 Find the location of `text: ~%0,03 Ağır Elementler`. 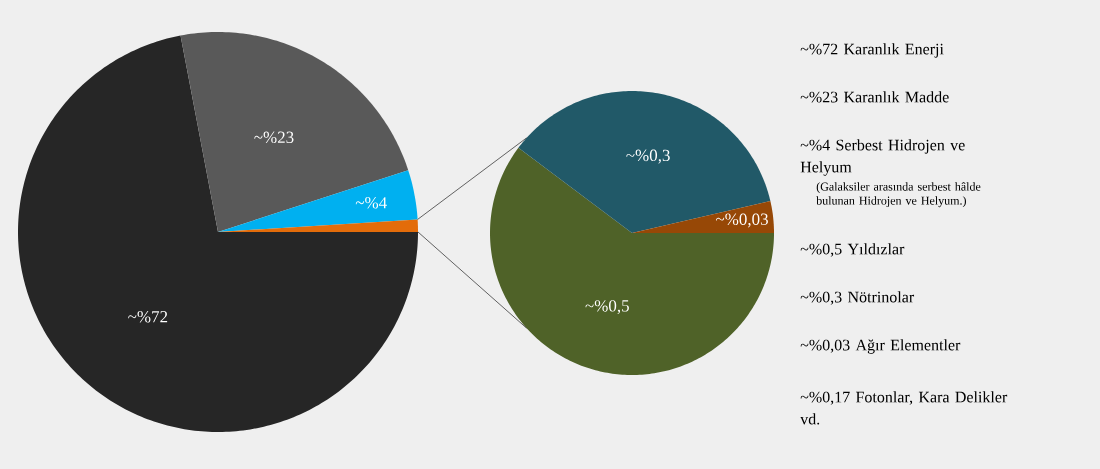

text: ~%0,03 Ağır Elementler is located at coordinates (880, 346).